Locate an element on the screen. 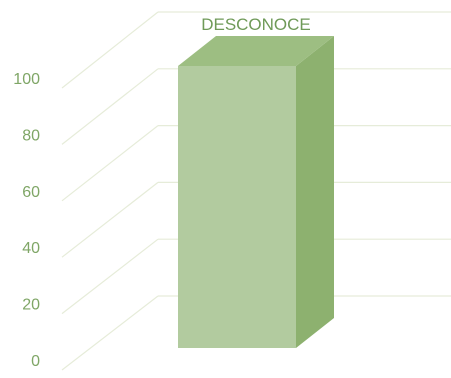 The height and width of the screenshot is (378, 451). y-axis-ticks: 0 20 40 60 80 100 is located at coordinates (26, 220).